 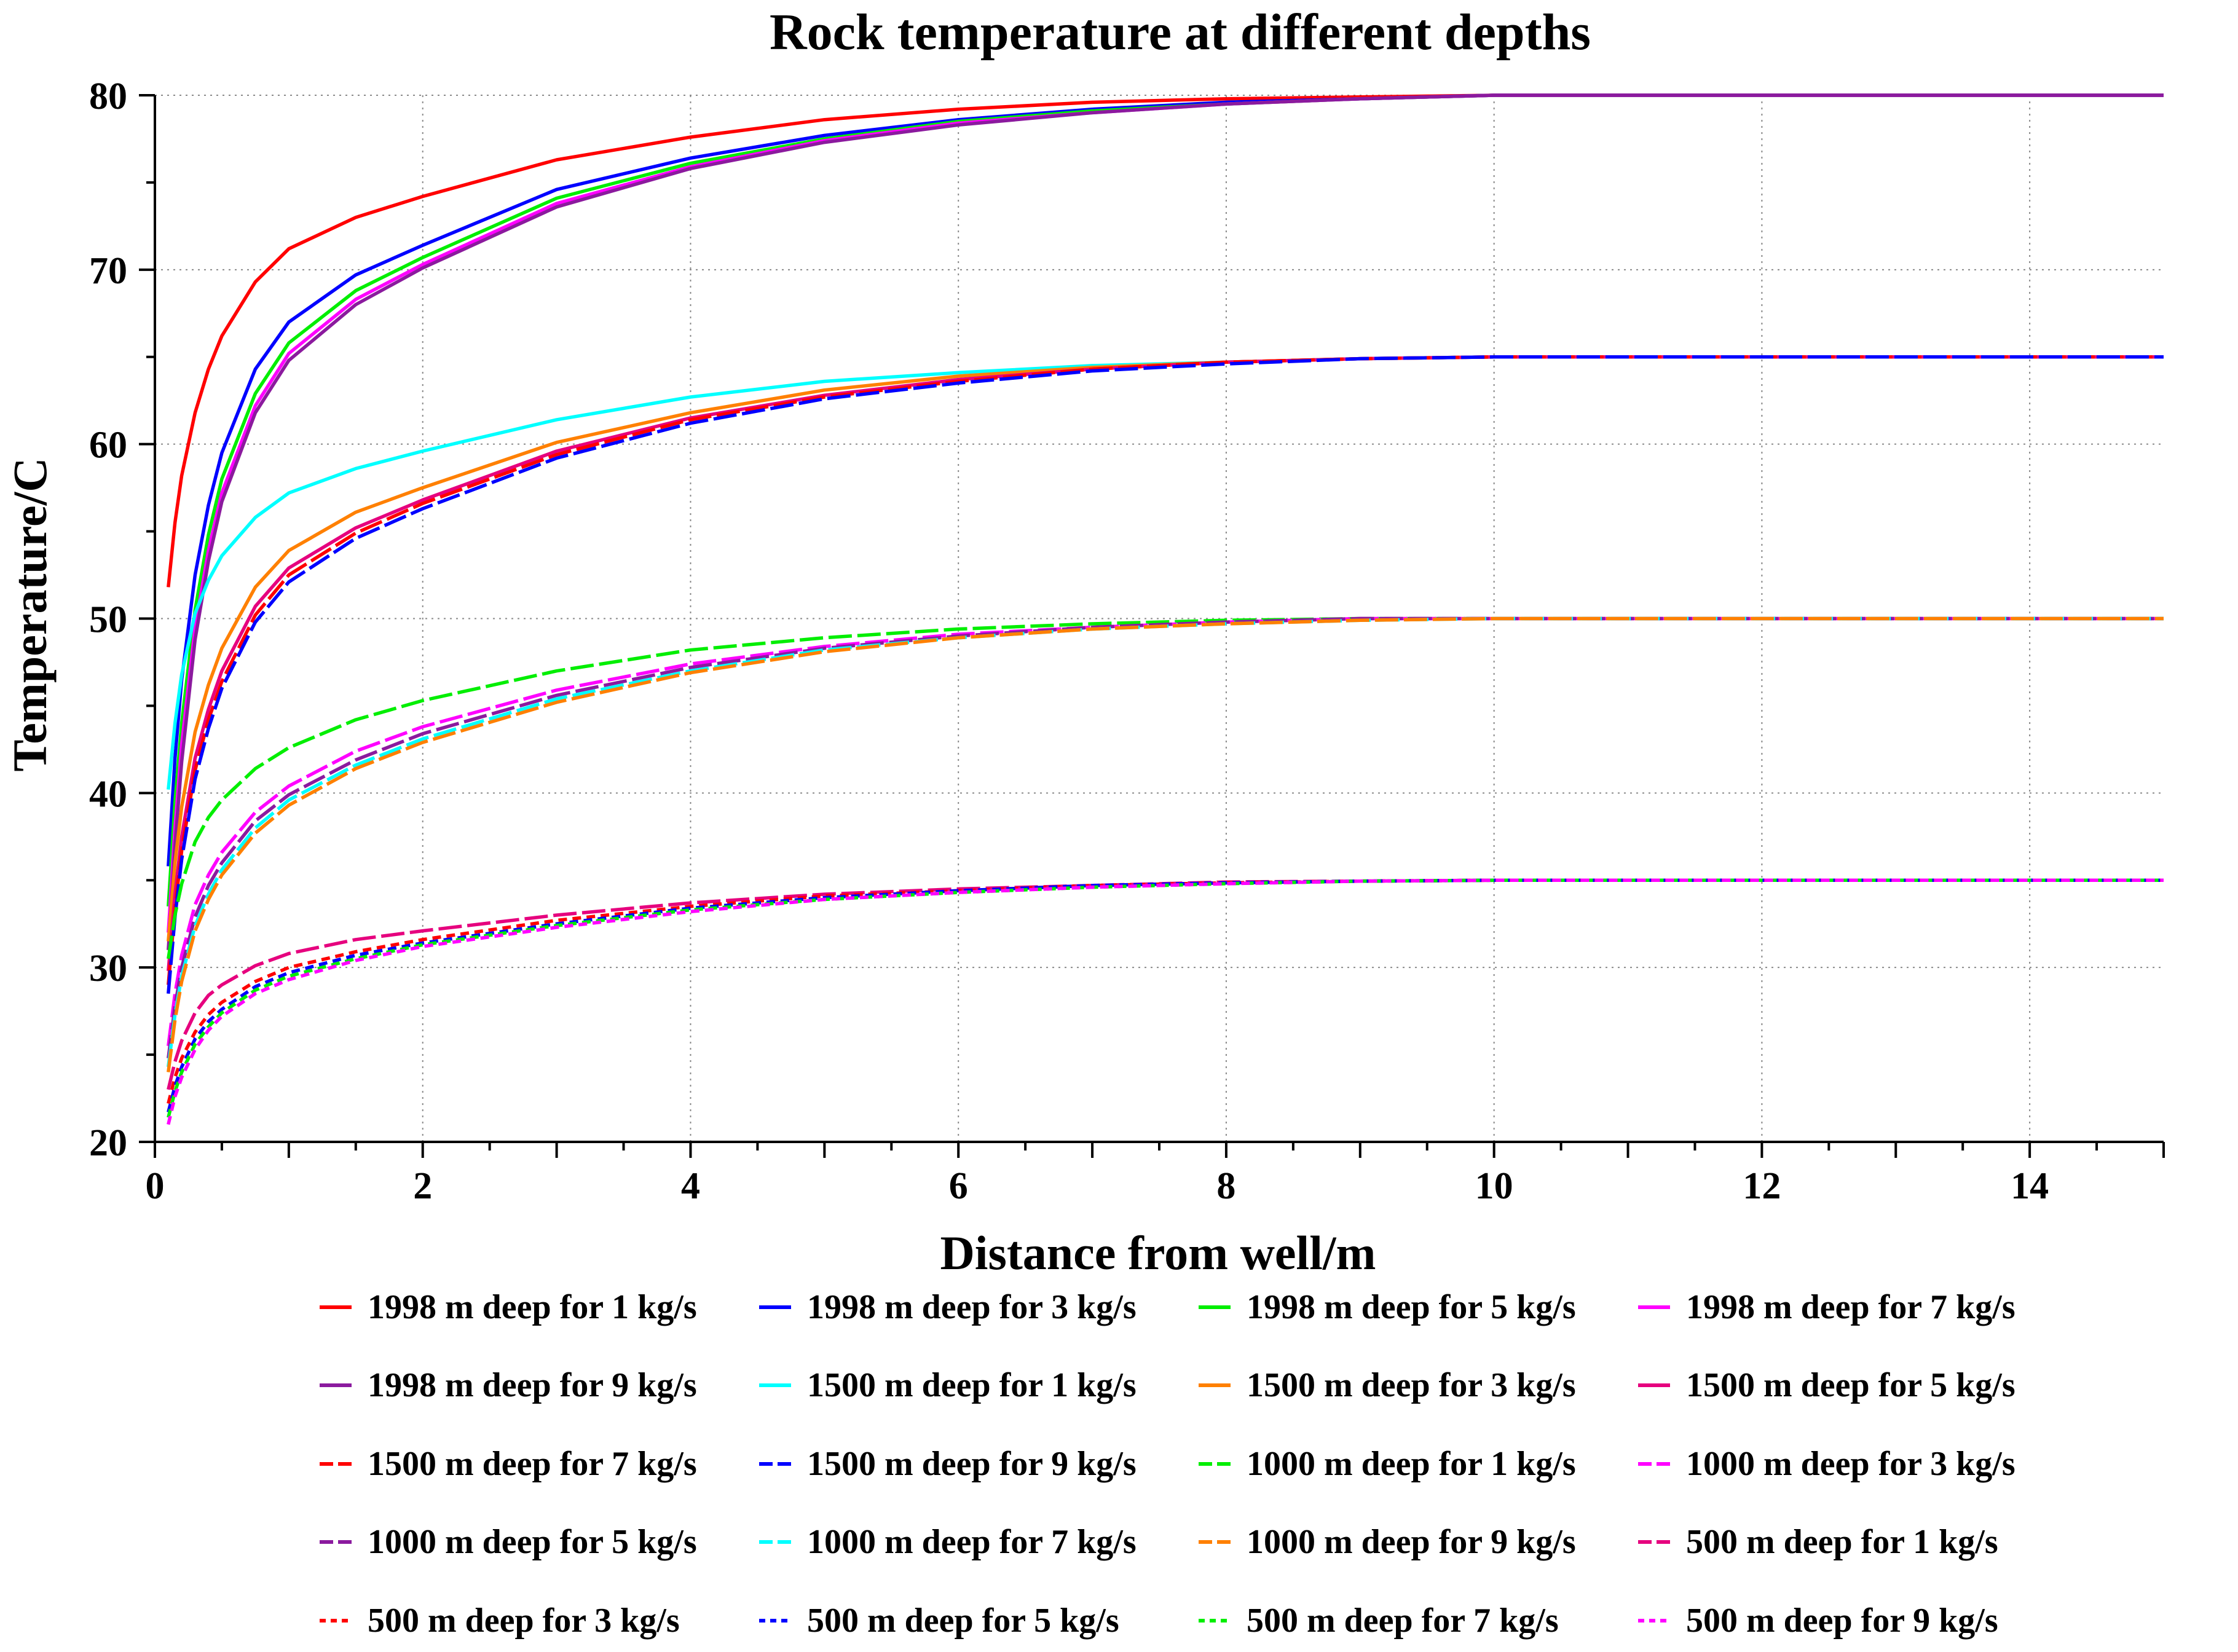 I want to click on y-tick-label: 80, so click(x=108, y=97).